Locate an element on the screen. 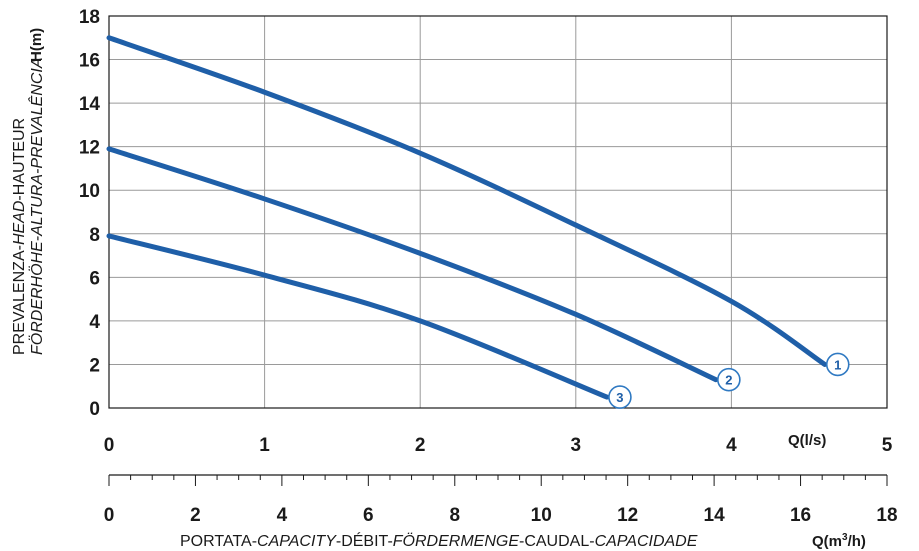  x-primary-tick-label: 5 is located at coordinates (887, 445).